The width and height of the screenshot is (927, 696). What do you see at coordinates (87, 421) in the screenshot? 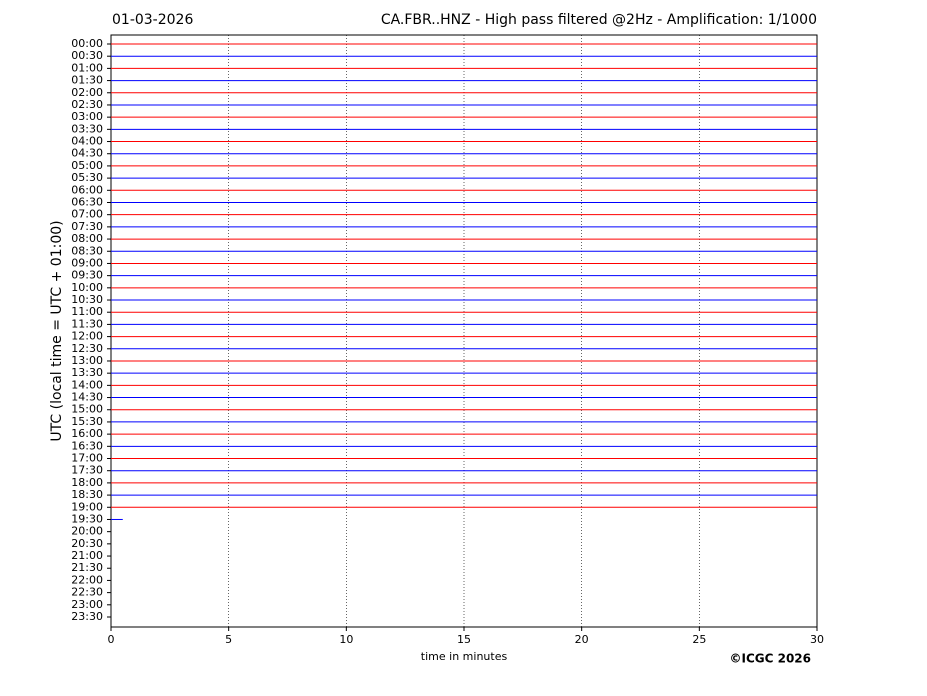
I see `y-tick-label: 15:30` at bounding box center [87, 421].